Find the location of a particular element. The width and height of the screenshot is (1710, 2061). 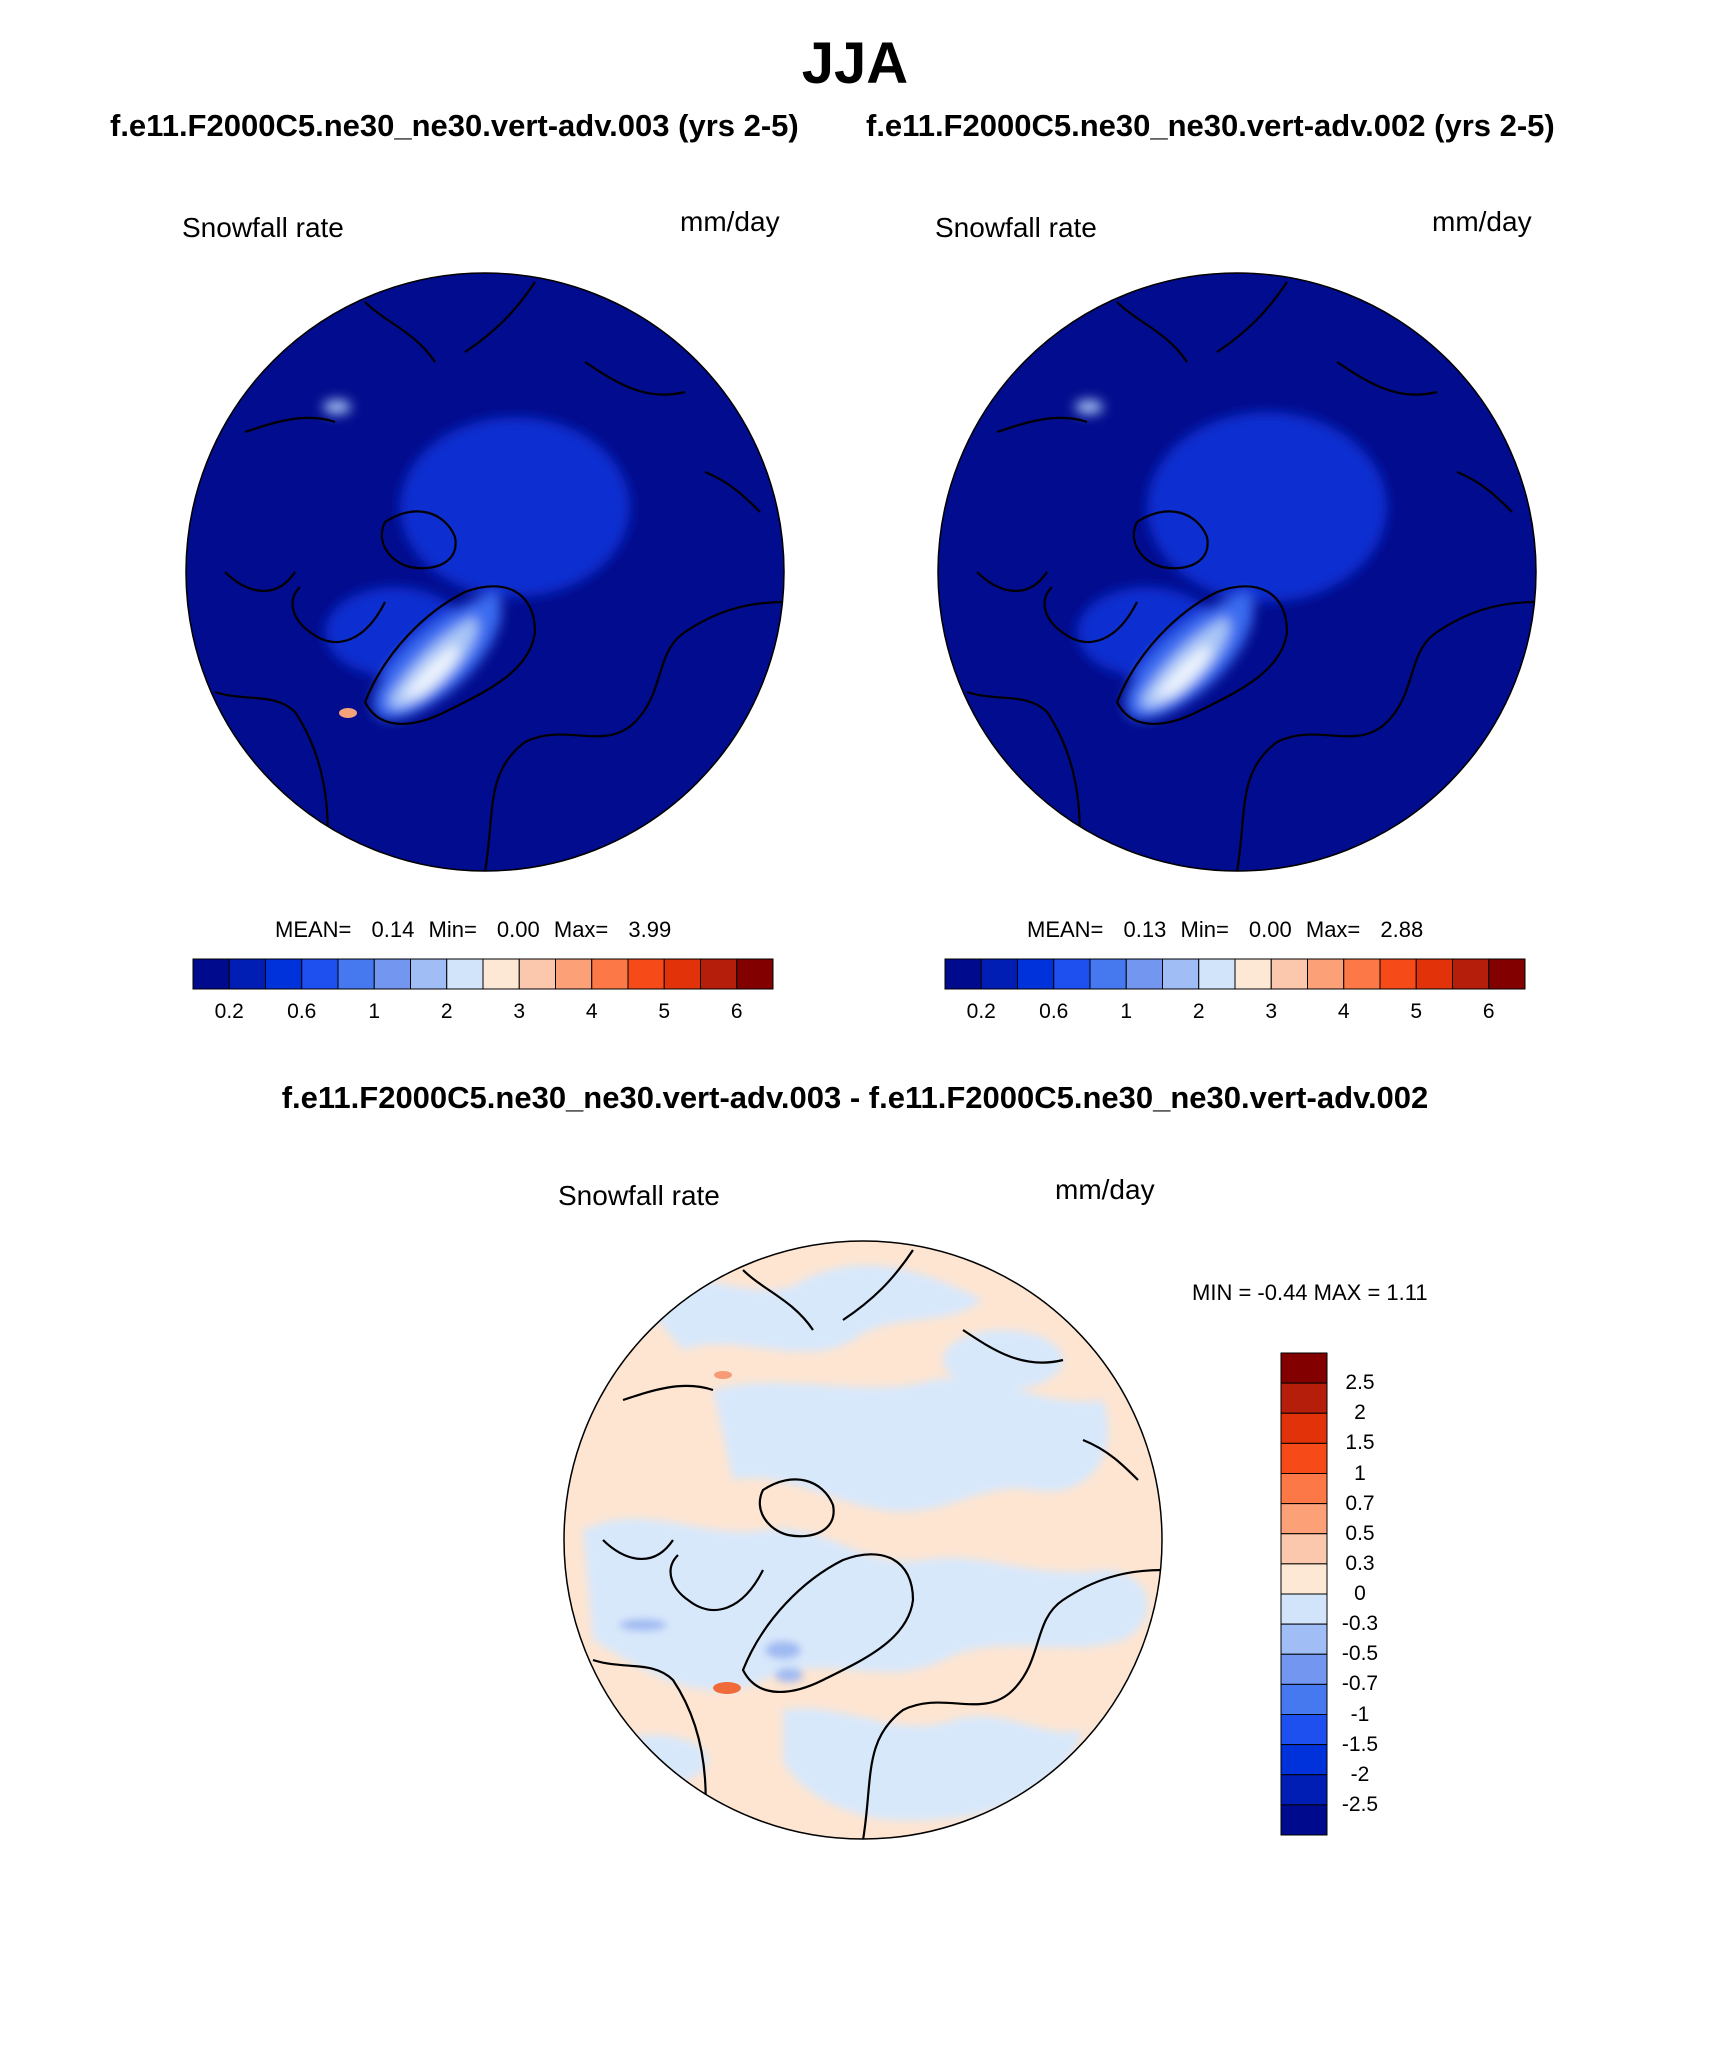

colorbar-tick-label: -0.7 is located at coordinates (1360, 1684).